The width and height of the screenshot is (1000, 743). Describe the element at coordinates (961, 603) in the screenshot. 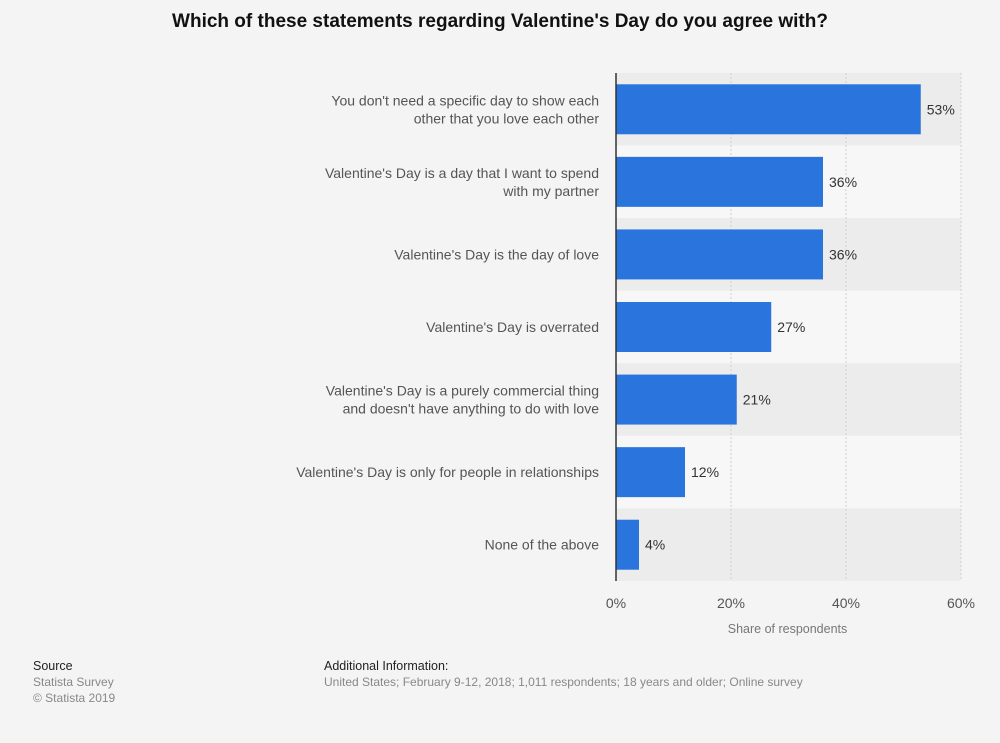

I see `x-tick-label: 60%` at that location.